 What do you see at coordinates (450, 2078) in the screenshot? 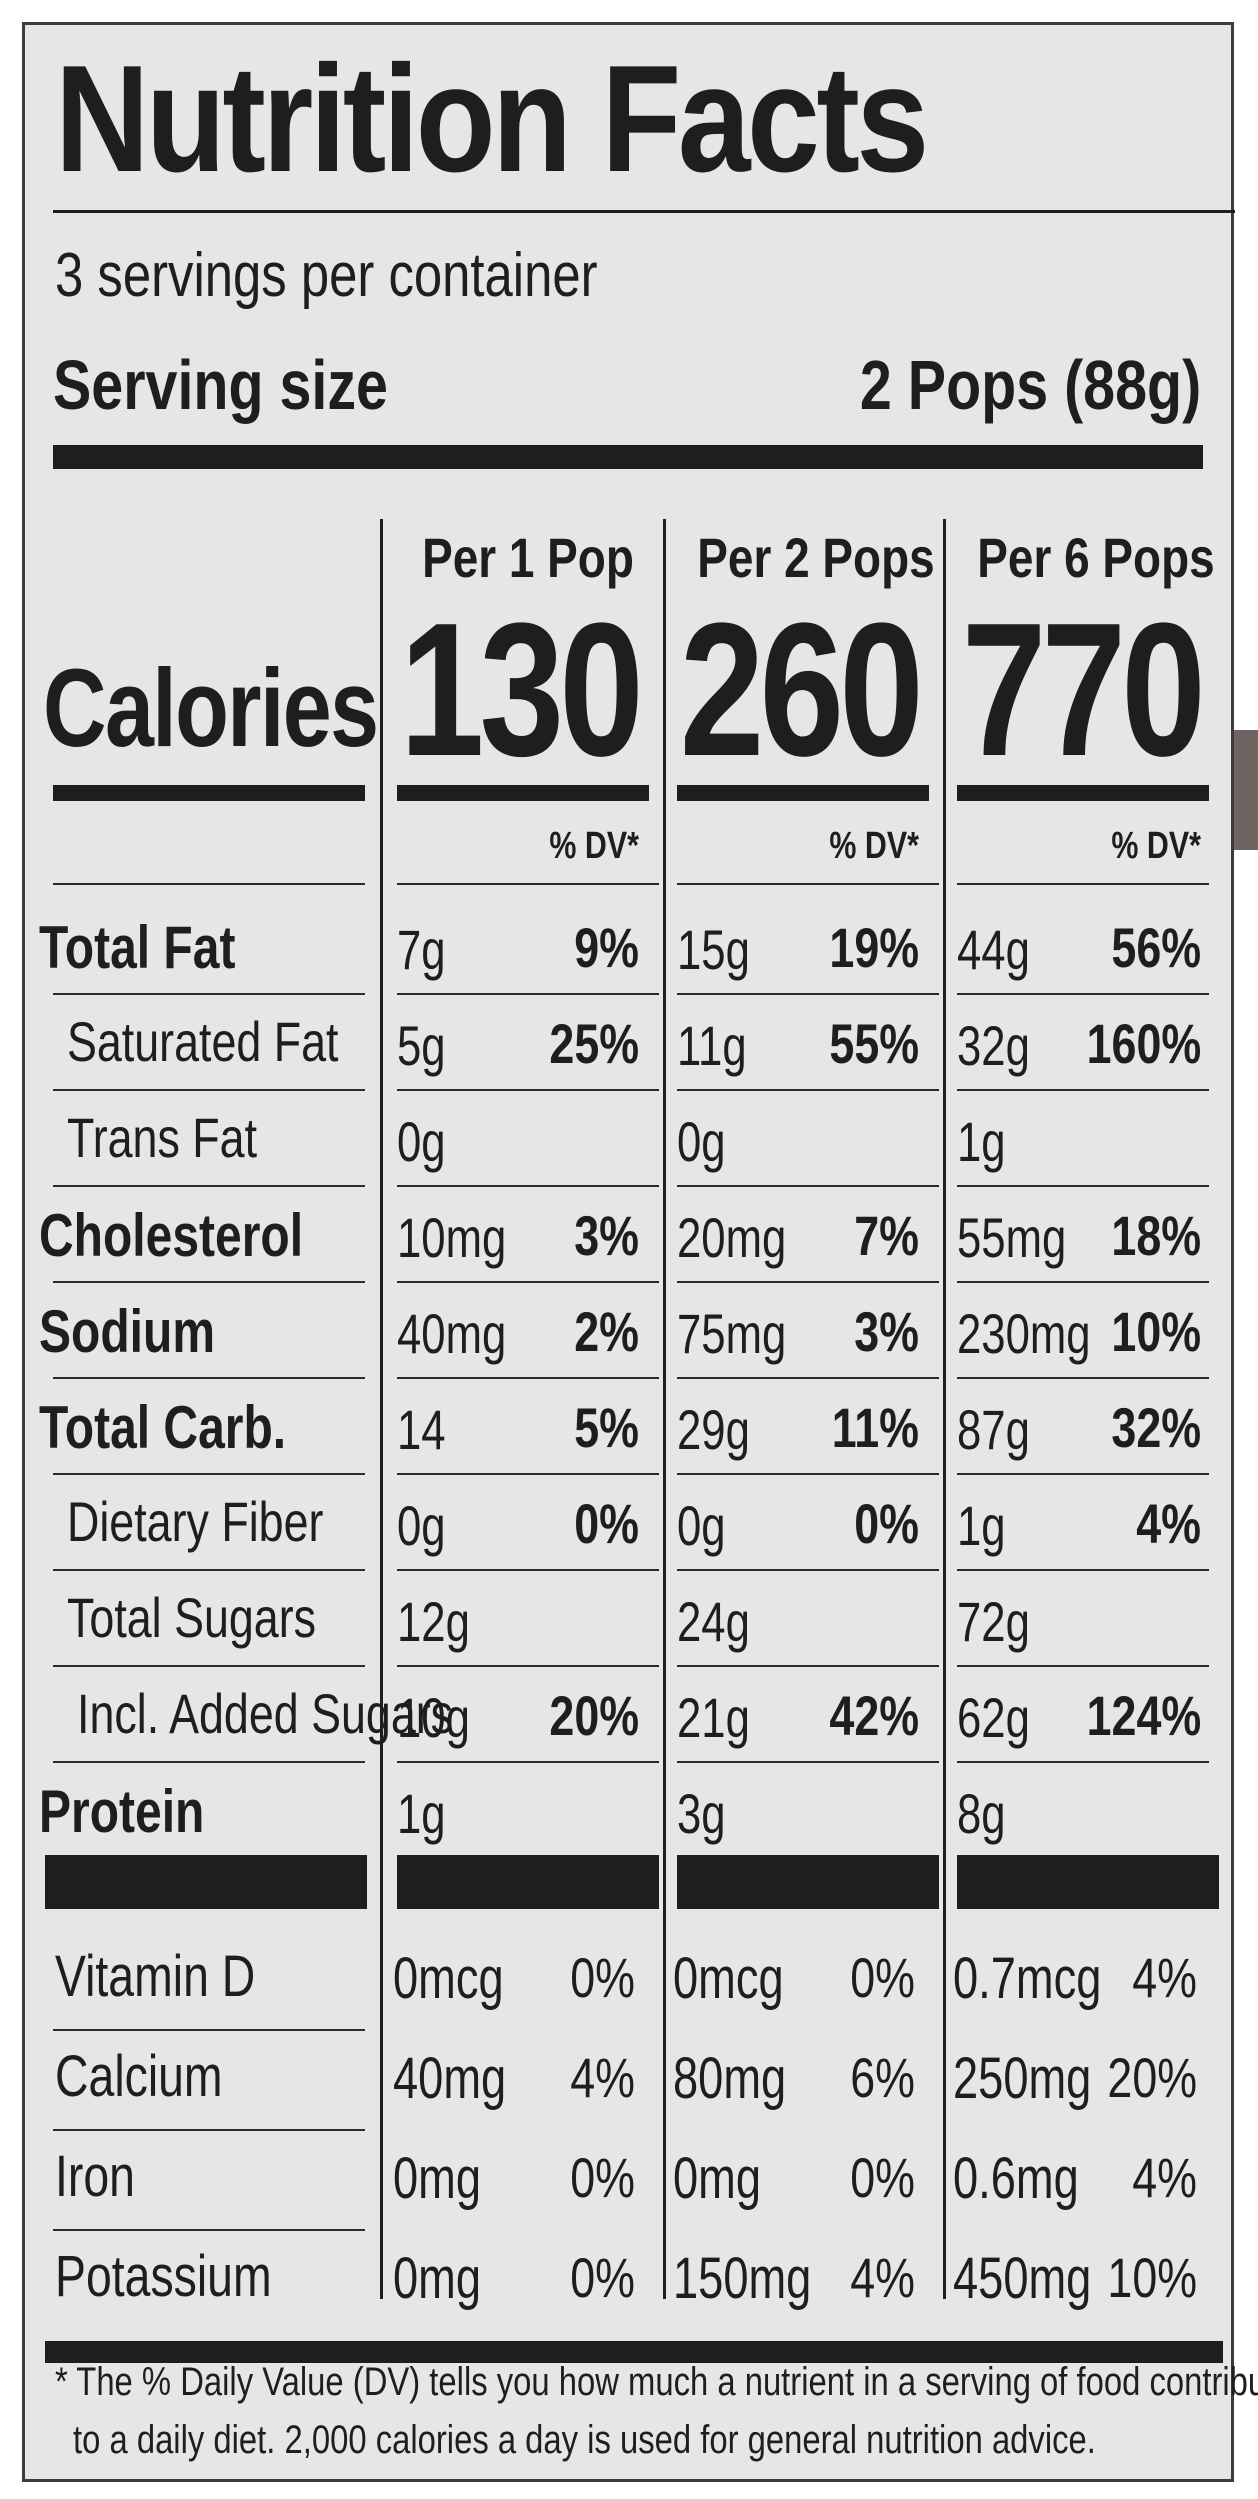
I see `vitamin-amount: 40mg` at bounding box center [450, 2078].